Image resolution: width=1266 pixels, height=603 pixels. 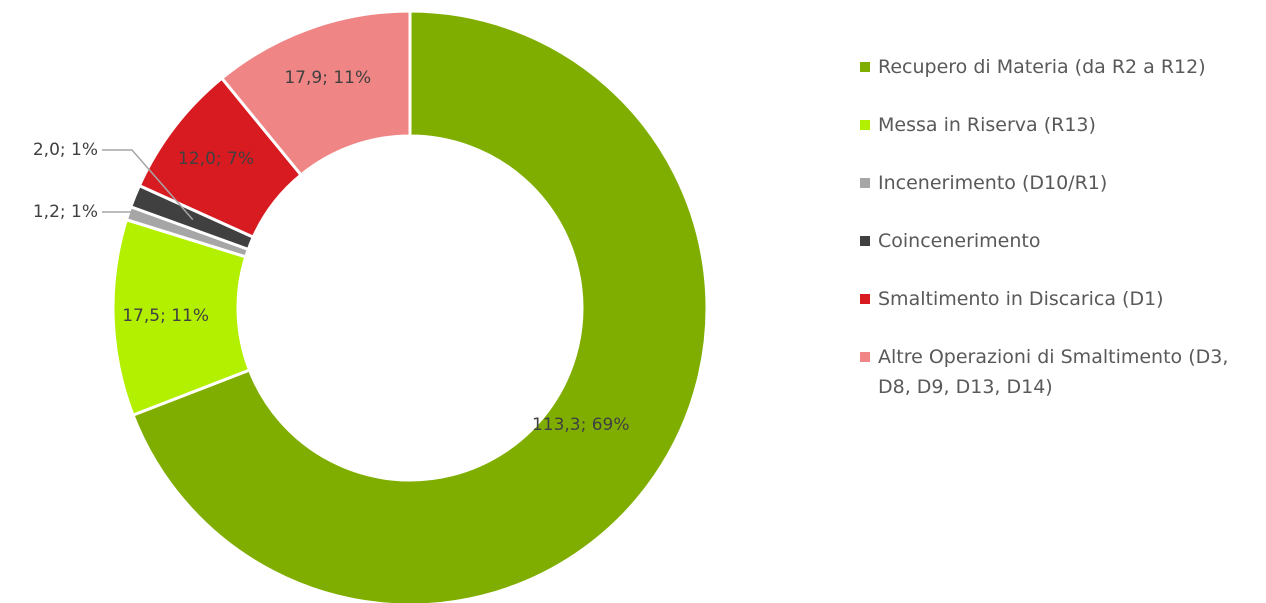 I want to click on legend-item: Smaltimento in Discarica (D1), so click(x=1060, y=299).